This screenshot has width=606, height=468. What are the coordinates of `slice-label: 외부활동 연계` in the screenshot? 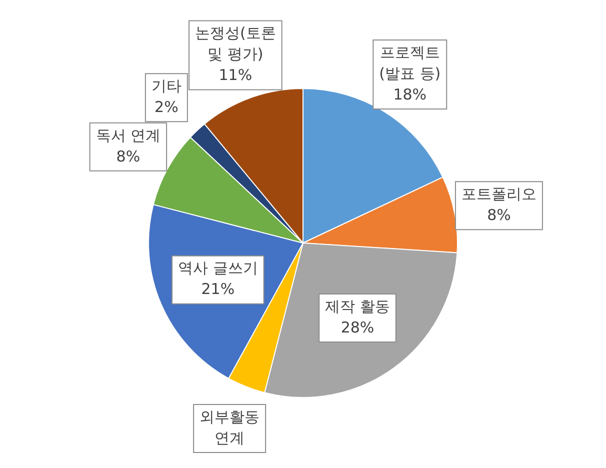 It's located at (230, 427).